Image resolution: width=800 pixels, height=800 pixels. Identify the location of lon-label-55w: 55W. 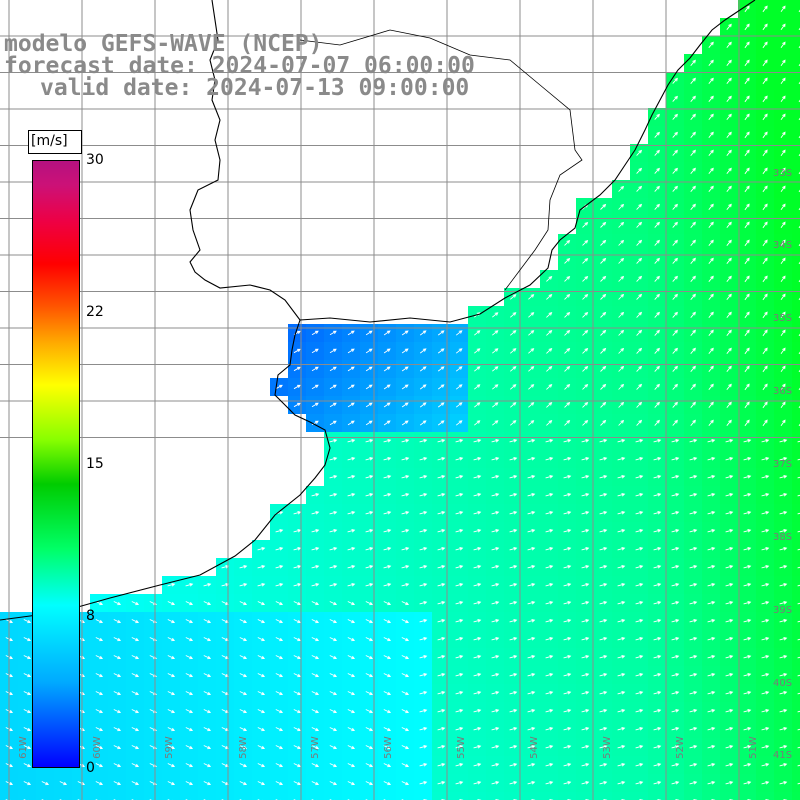
(461, 747).